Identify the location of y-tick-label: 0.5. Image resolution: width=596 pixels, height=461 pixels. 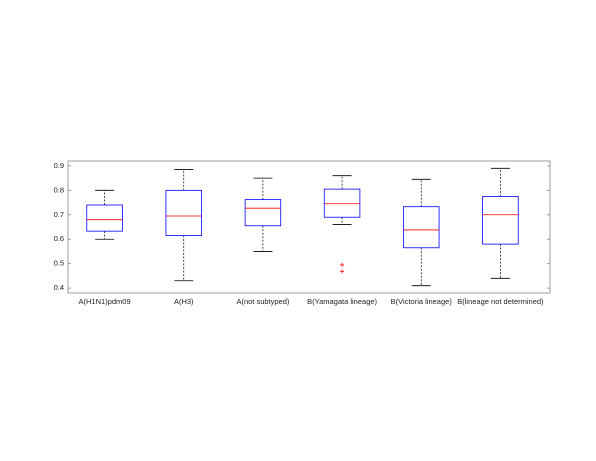
(59, 263).